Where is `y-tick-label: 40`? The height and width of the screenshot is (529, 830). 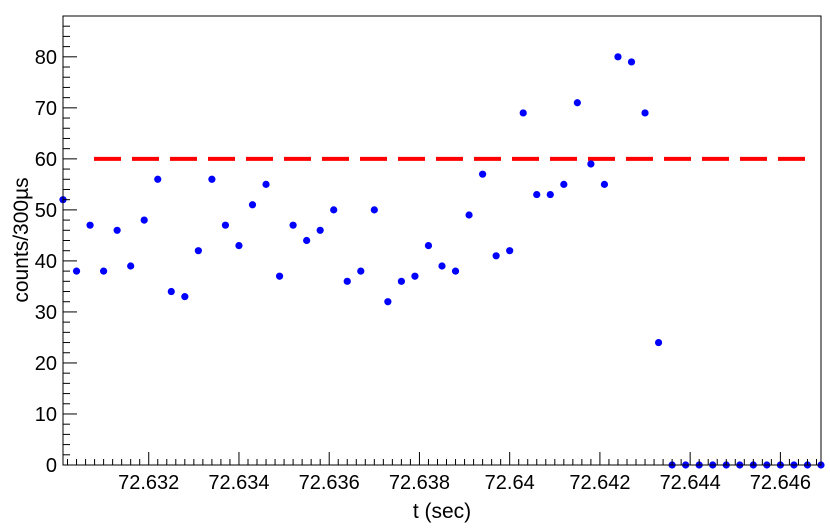
y-tick-label: 40 is located at coordinates (46, 262).